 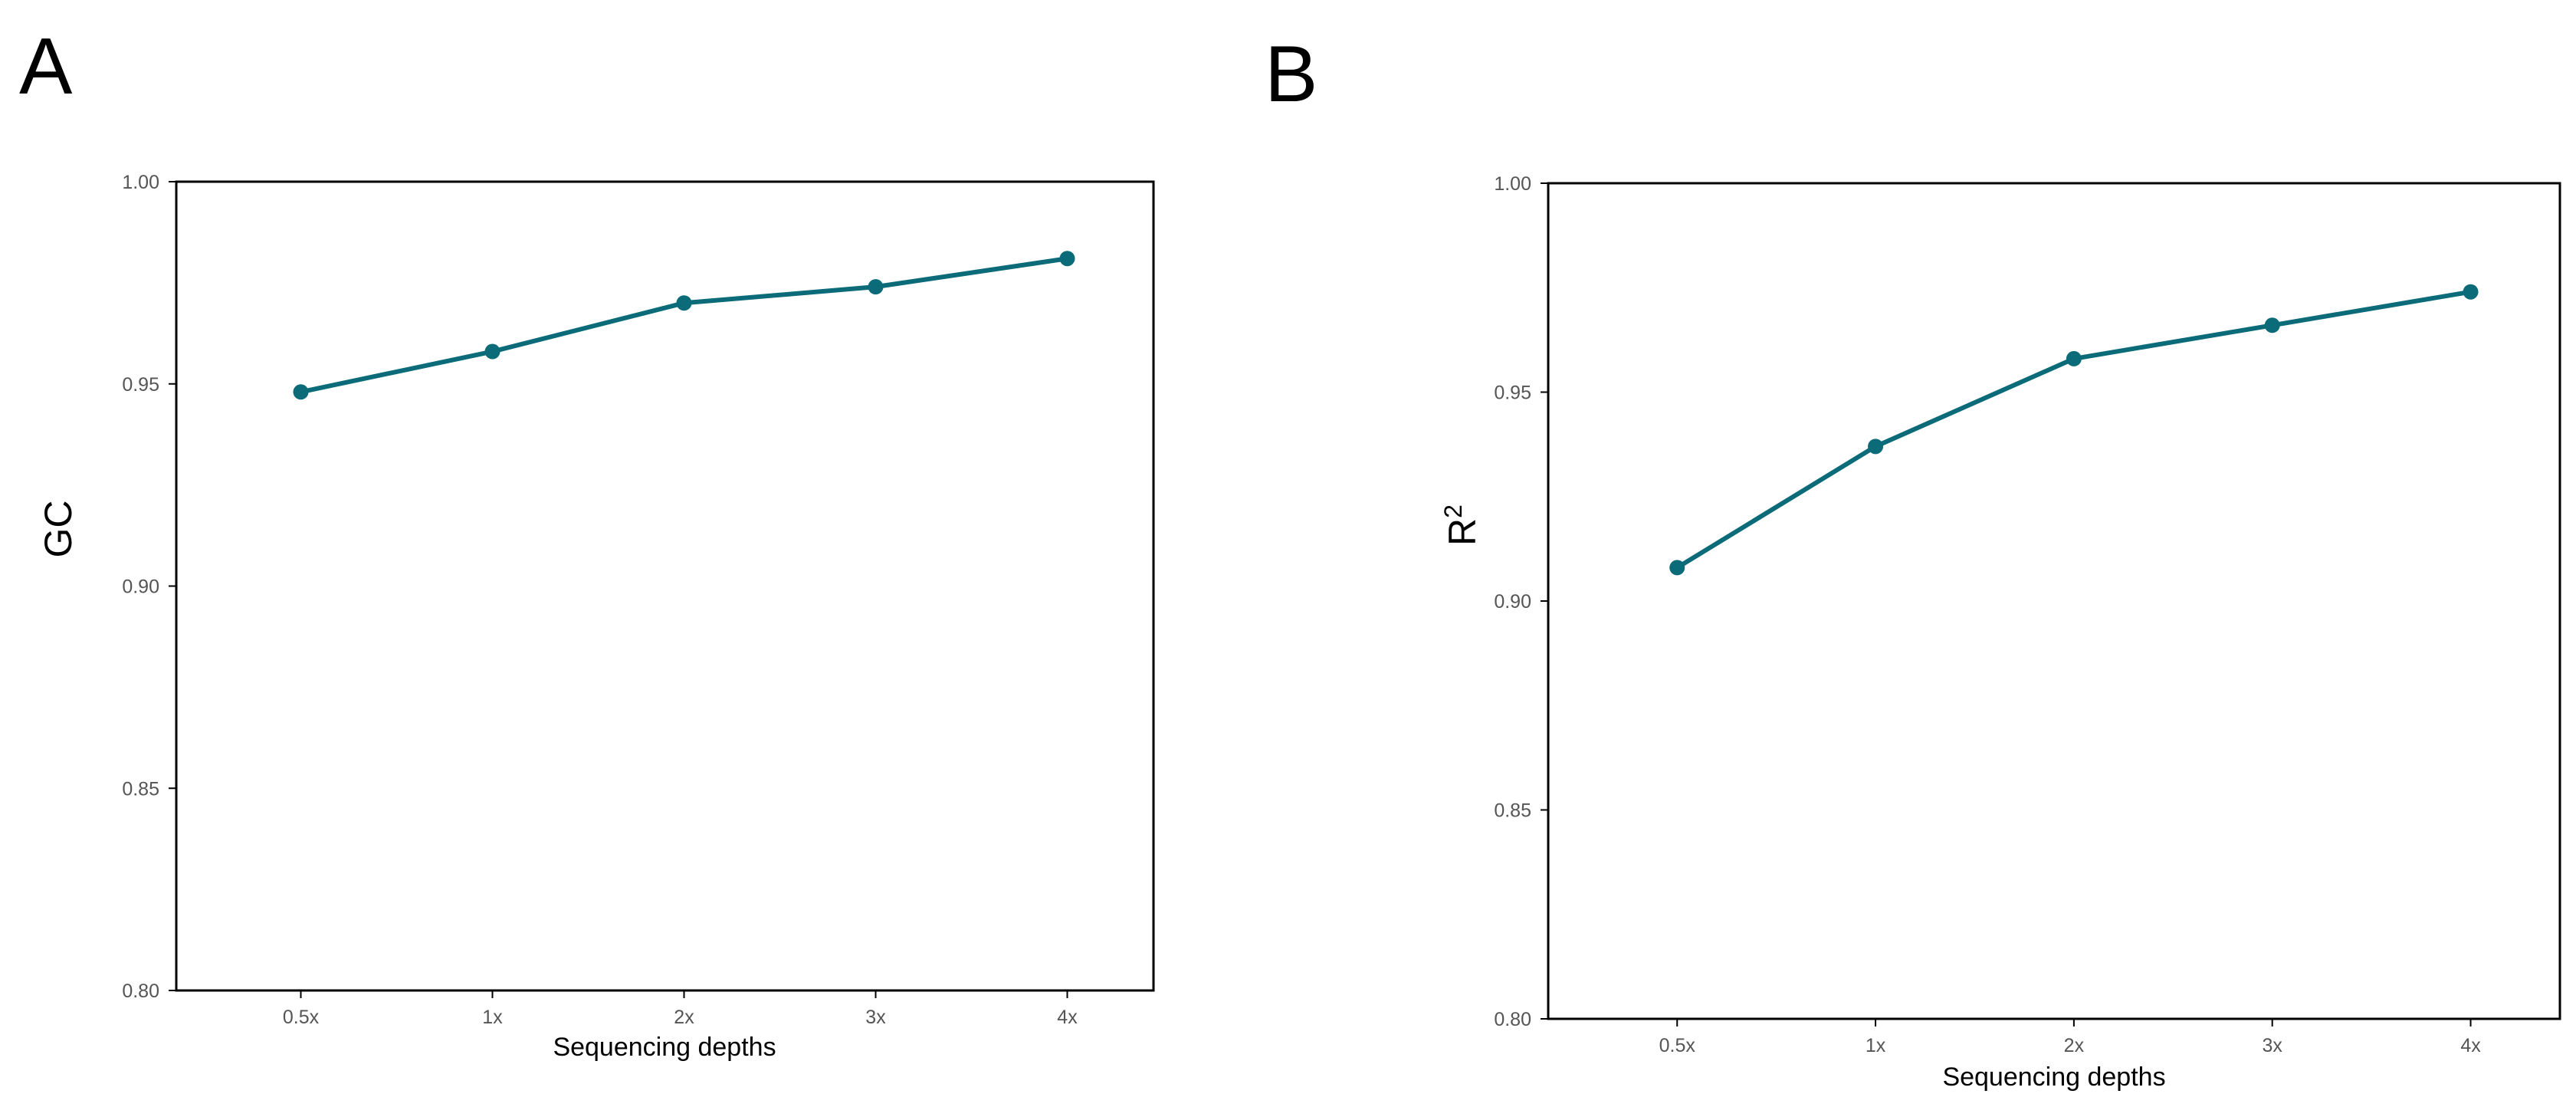 I want to click on x-tick-label-b-0: 0.5x, so click(x=1677, y=1045).